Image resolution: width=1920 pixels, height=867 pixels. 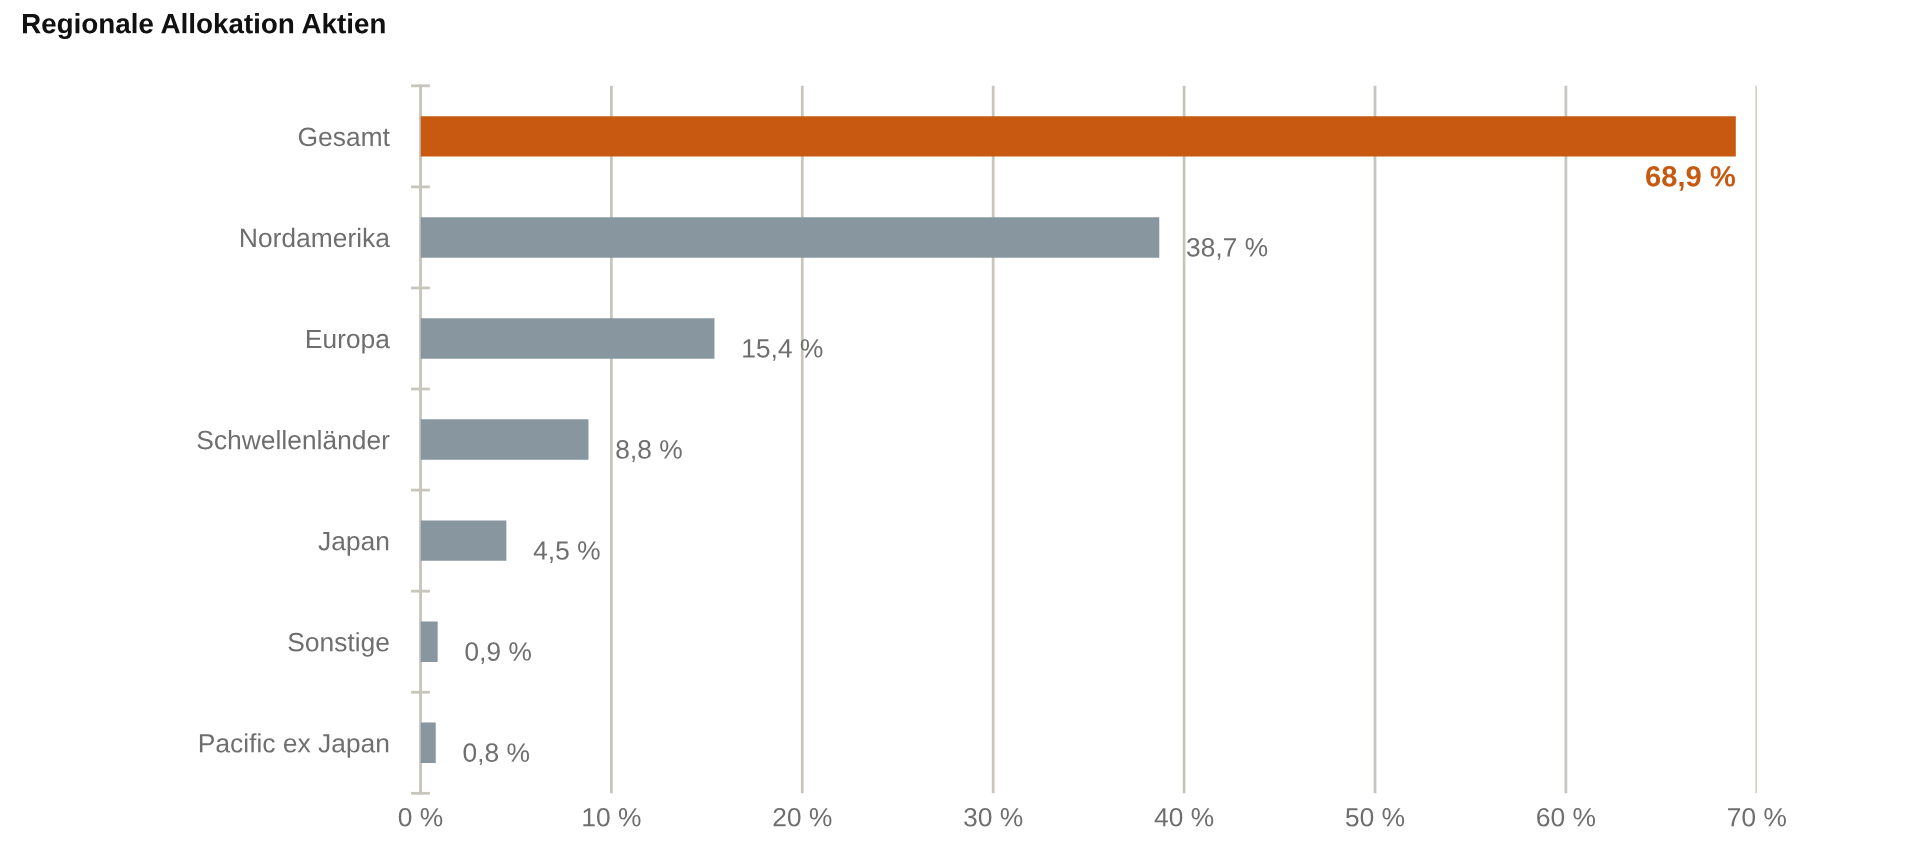 I want to click on data-label: 0,8 %, so click(x=496, y=754).